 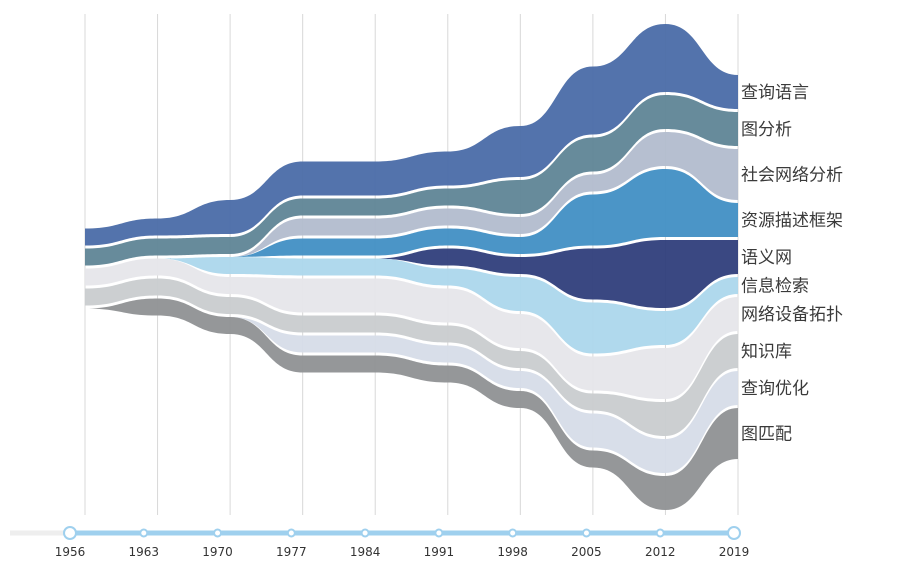 I want to click on series-label: 社会网络分析, so click(x=792, y=176).